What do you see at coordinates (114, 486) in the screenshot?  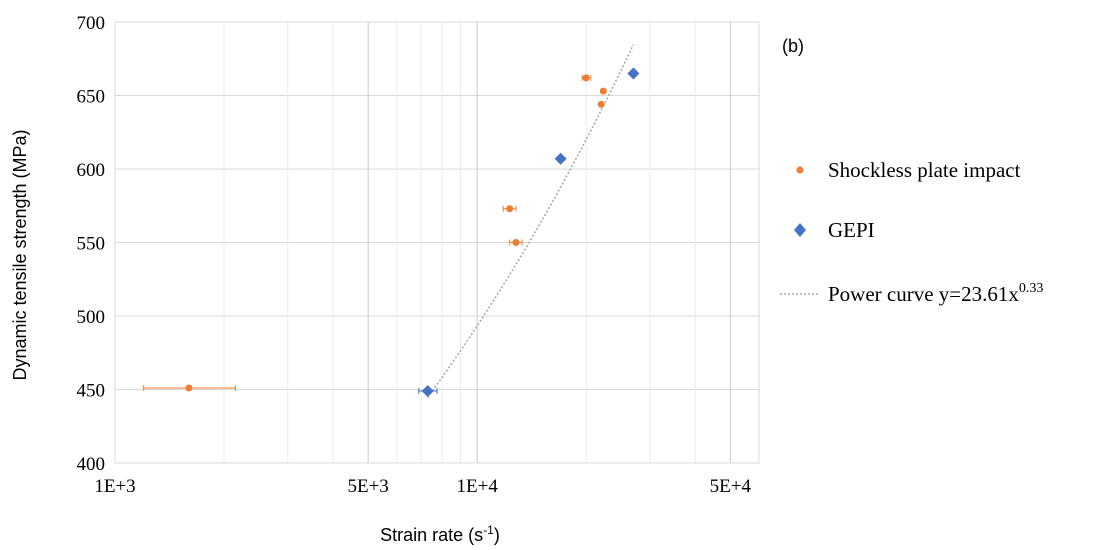 I see `x-tick-label: 1E+3` at bounding box center [114, 486].